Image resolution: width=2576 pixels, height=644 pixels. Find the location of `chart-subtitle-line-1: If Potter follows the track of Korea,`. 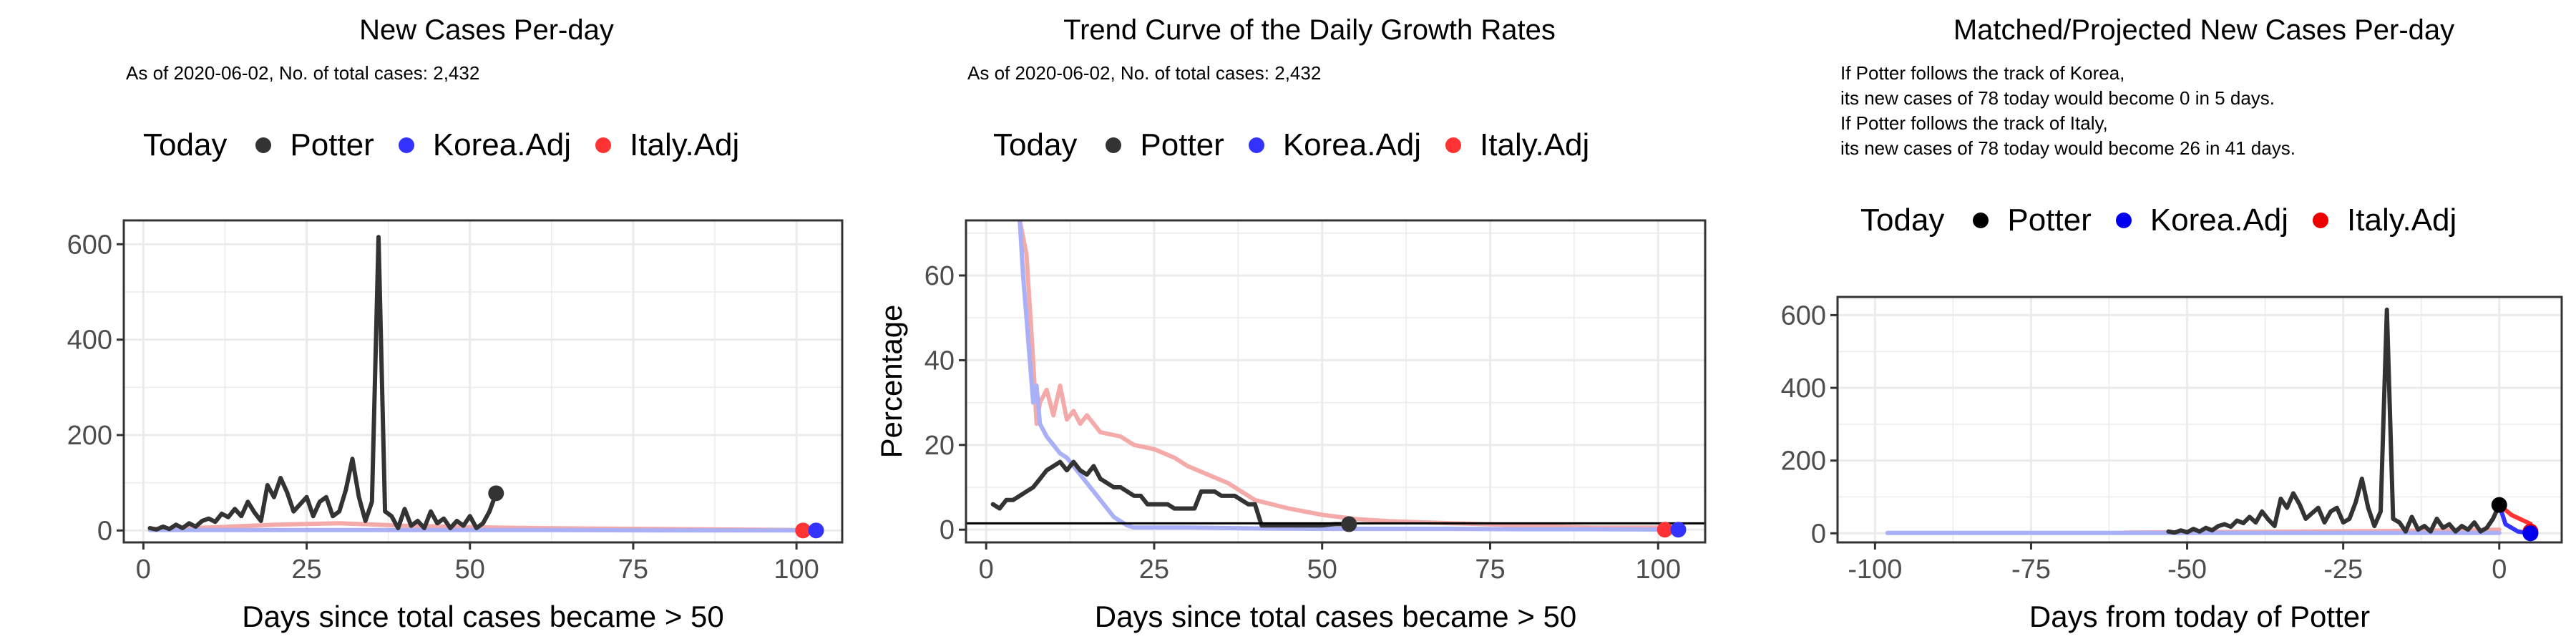

chart-subtitle-line-1: If Potter follows the track of Korea, is located at coordinates (1982, 73).